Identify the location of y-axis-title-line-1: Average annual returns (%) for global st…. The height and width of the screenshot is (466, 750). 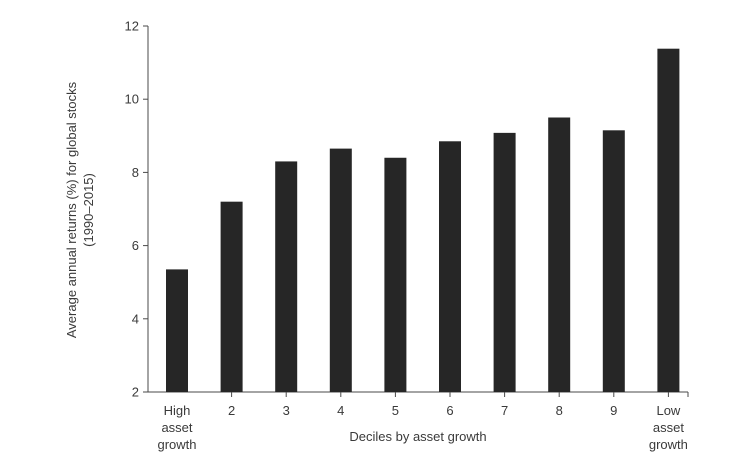
(71, 209).